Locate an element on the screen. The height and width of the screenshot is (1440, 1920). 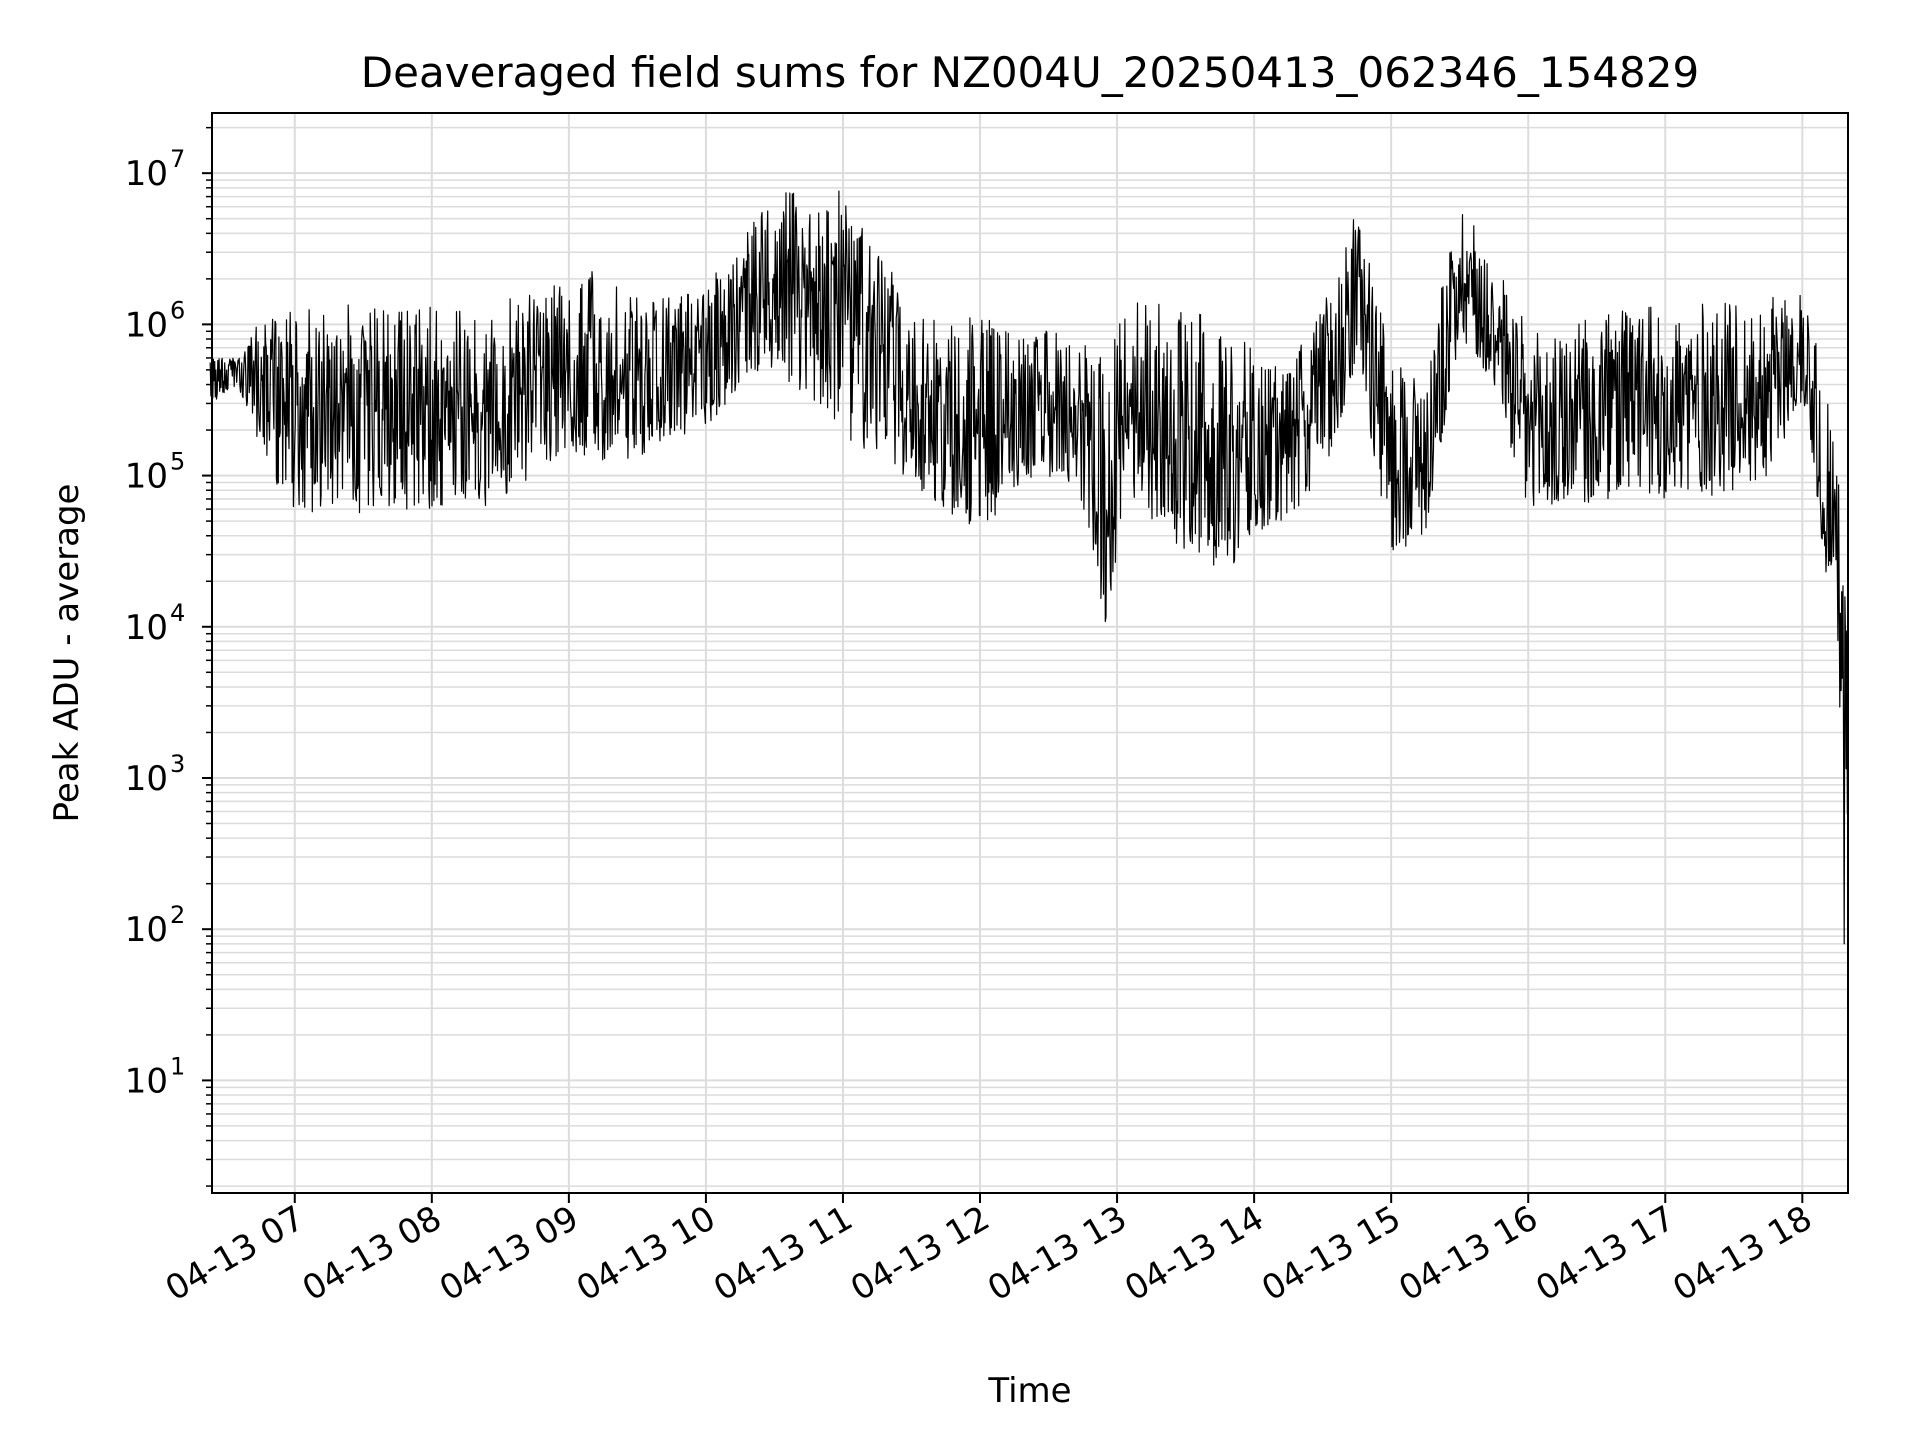
y-tick-exponent: 5 is located at coordinates (177, 462).